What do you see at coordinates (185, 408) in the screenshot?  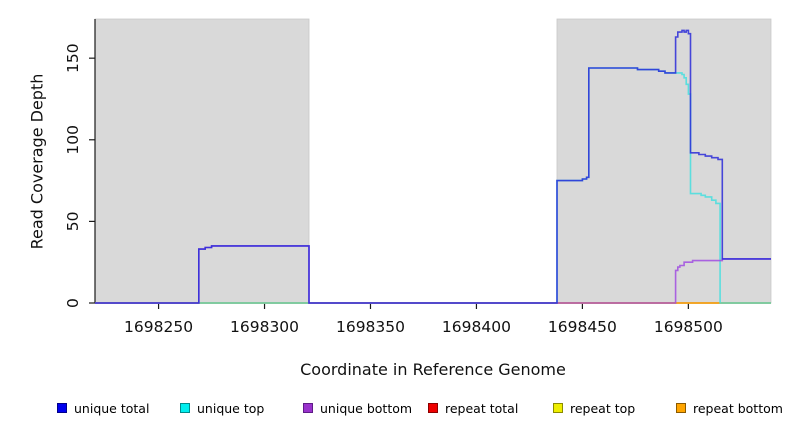 I see `legend-swatch-unique-top` at bounding box center [185, 408].